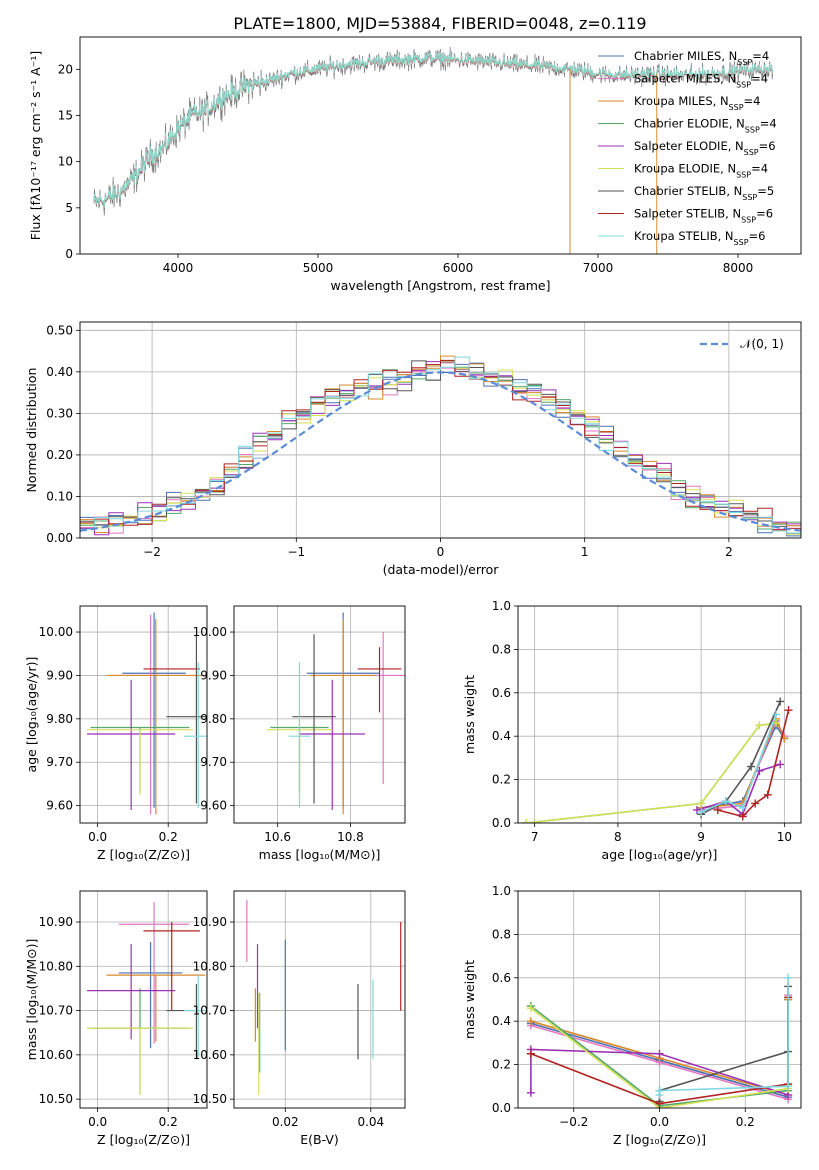  What do you see at coordinates (440, 285) in the screenshot?
I see `x-axis-label: wavelength [Angstrom, rest frame]` at bounding box center [440, 285].